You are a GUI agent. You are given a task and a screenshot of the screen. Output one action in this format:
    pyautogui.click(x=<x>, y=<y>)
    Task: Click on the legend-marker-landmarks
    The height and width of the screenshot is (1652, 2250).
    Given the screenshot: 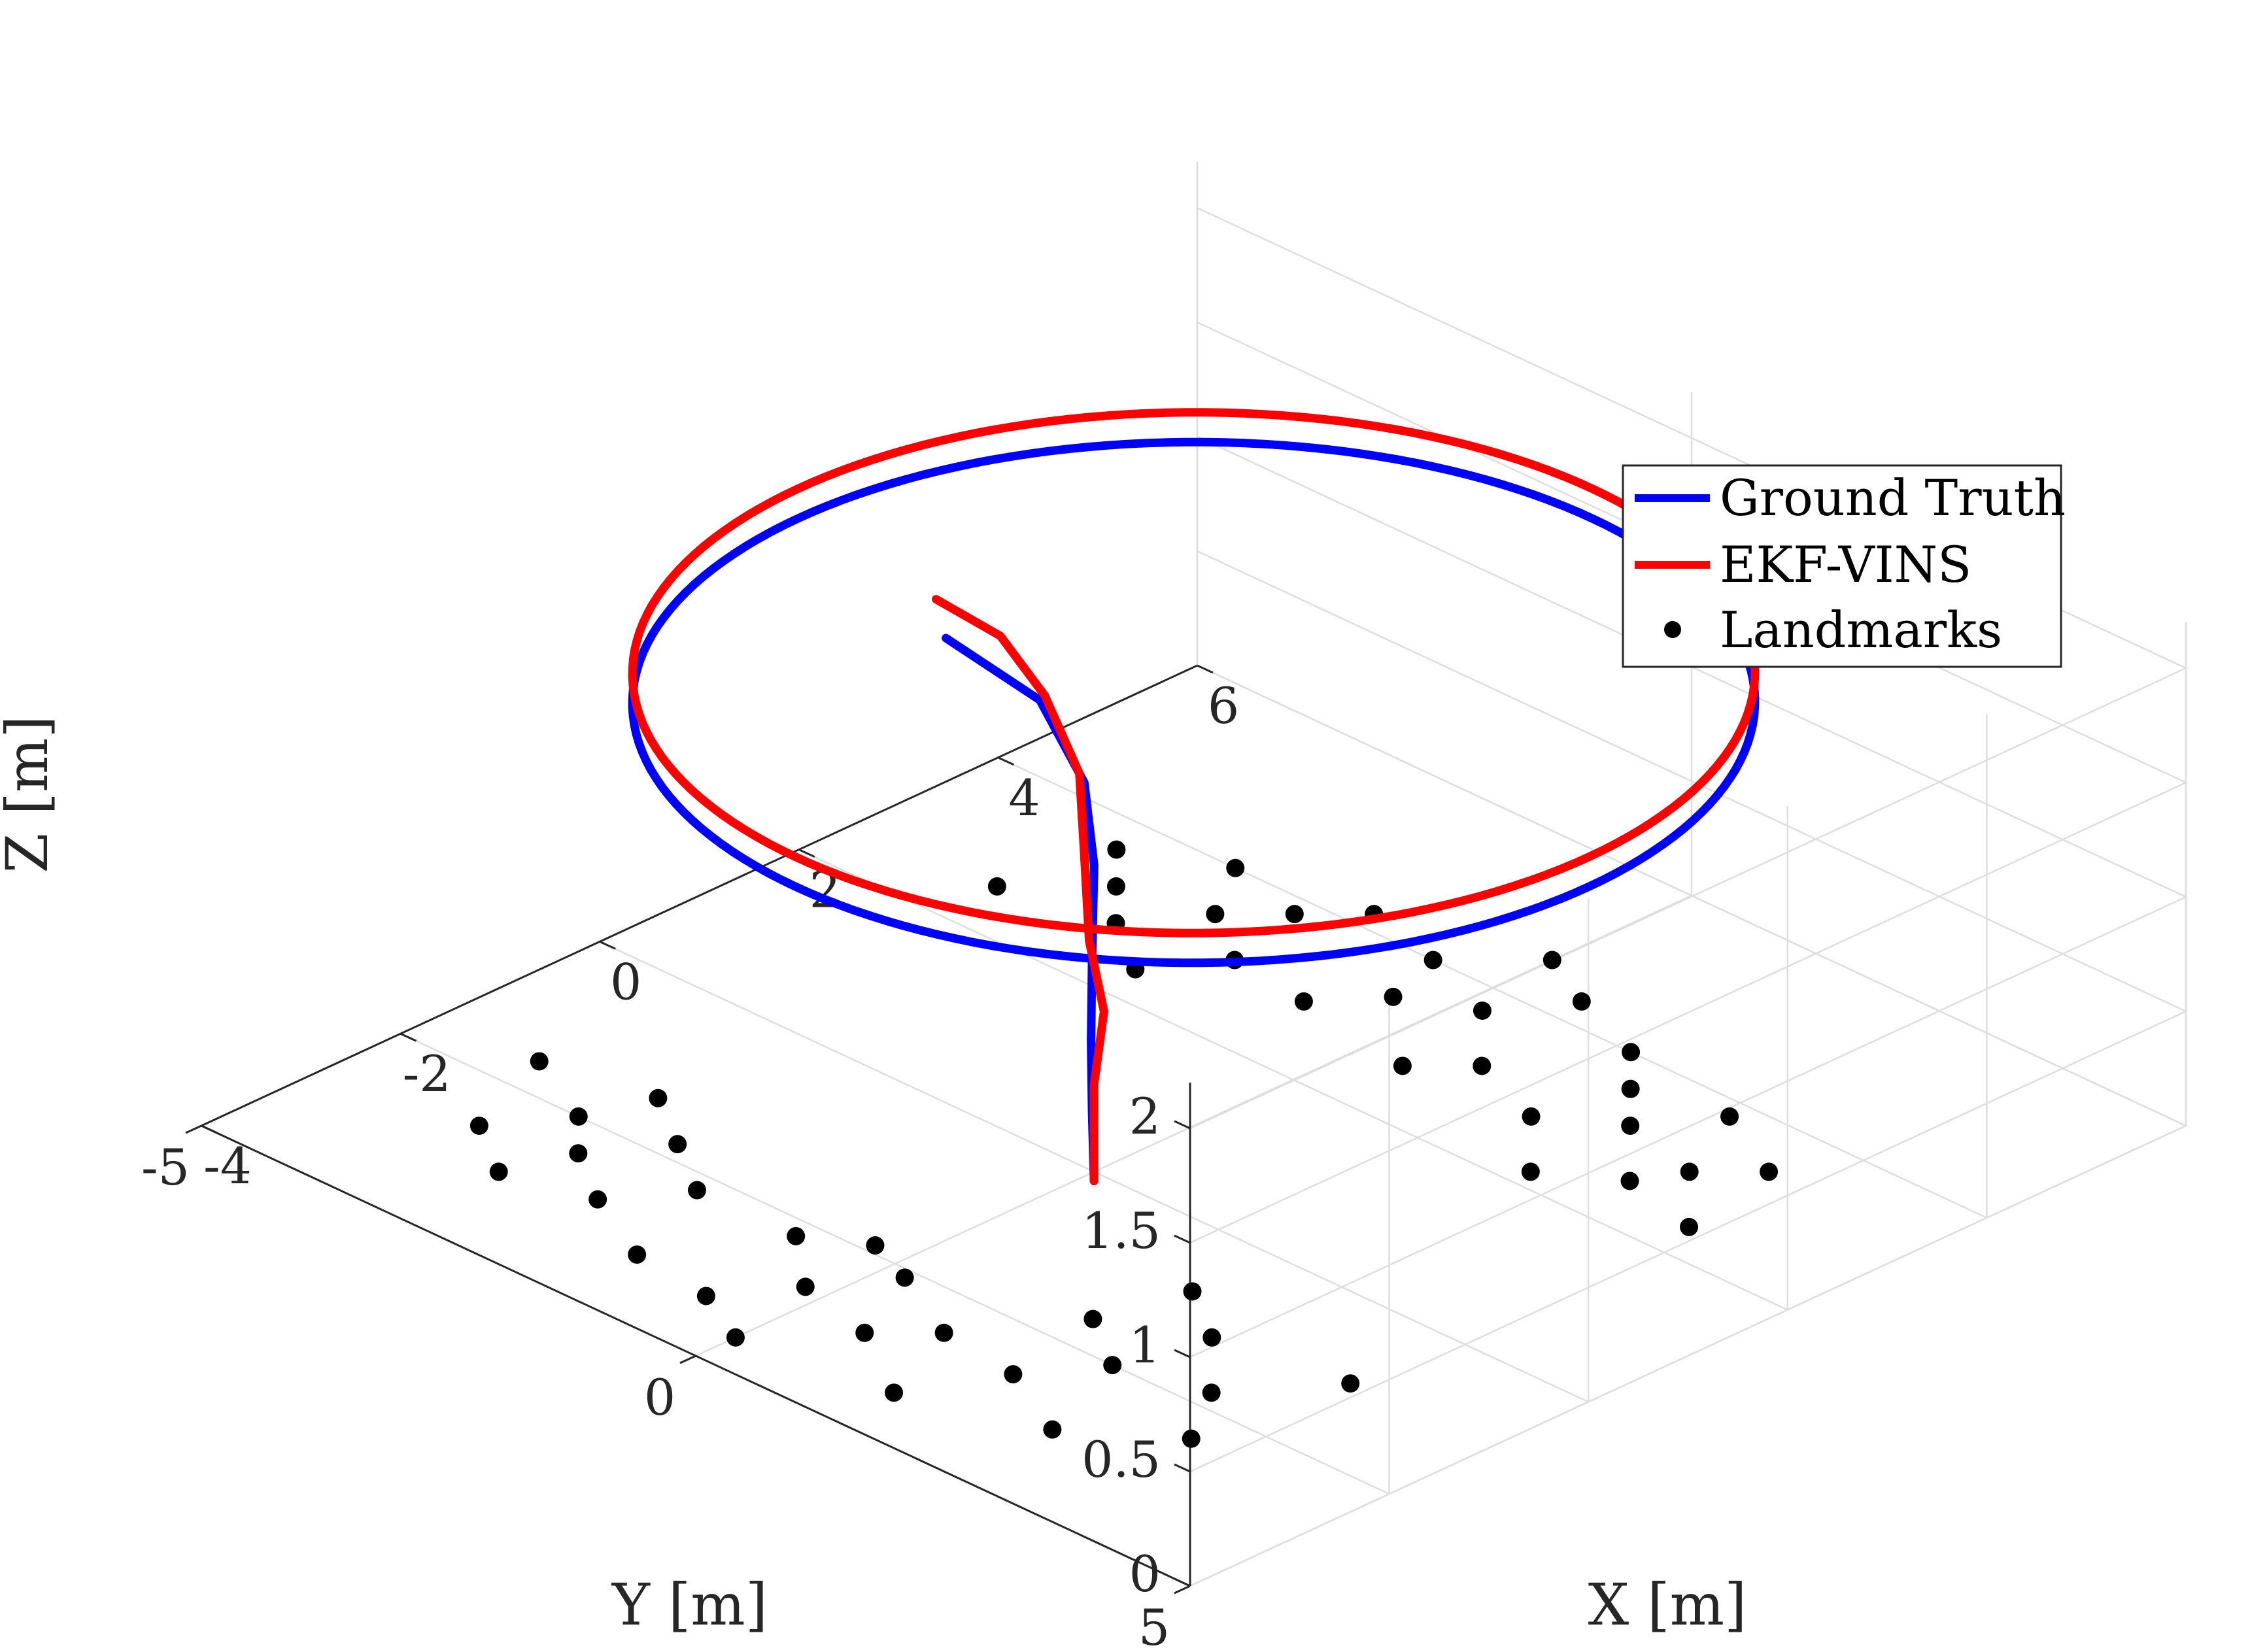 What is the action you would take?
    pyautogui.click(x=1672, y=629)
    